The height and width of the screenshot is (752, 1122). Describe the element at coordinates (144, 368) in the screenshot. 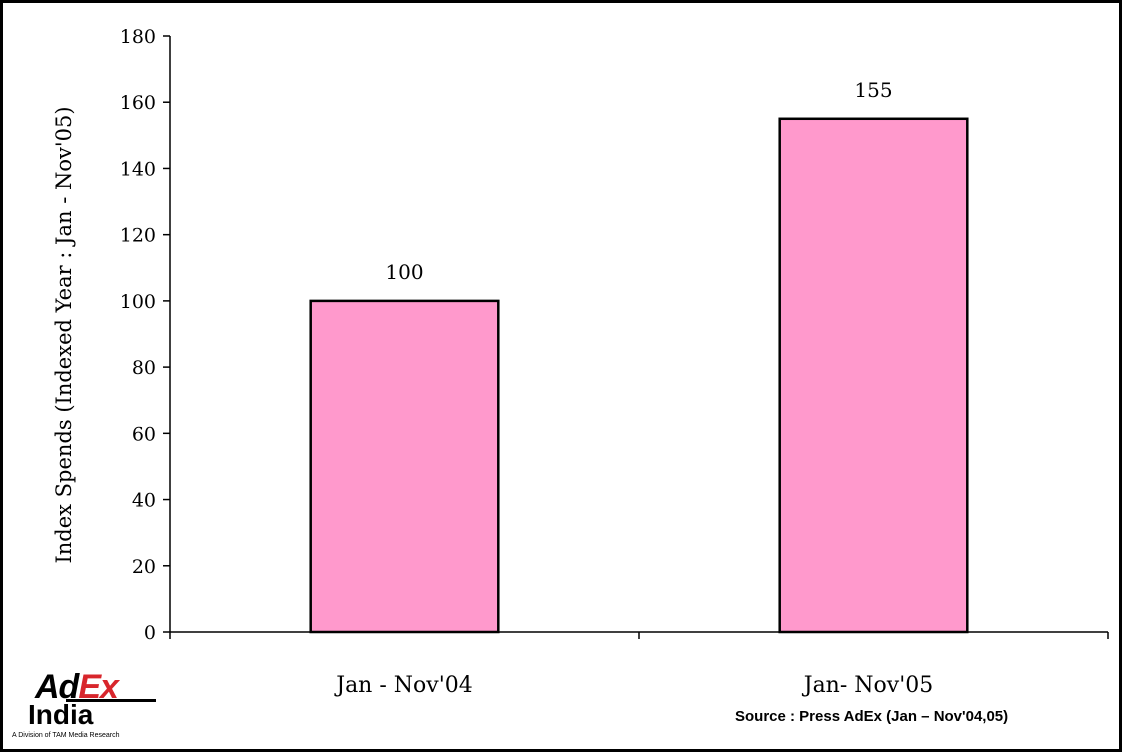

I see `y-tick-label: 80` at that location.